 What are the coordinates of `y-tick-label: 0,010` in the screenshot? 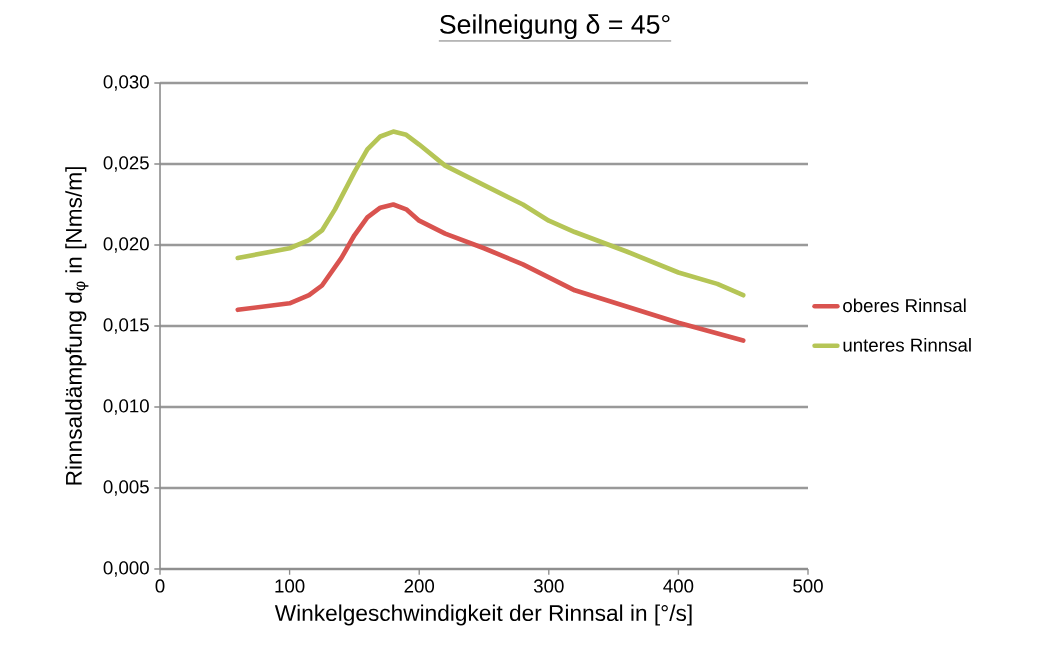 It's located at (126, 407).